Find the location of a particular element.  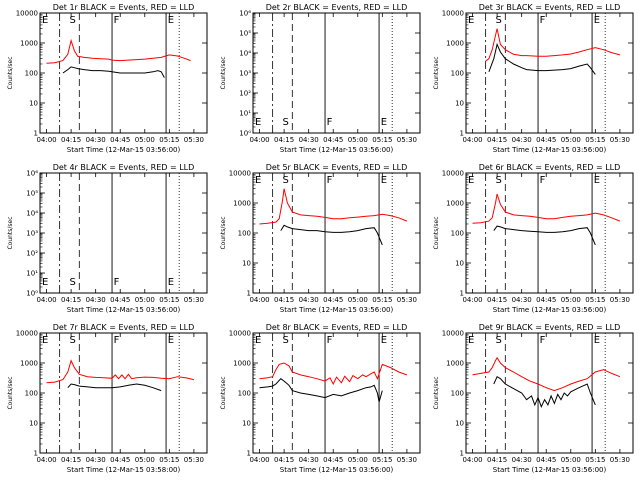

y-tick-label: 1 is located at coordinates (249, 454).